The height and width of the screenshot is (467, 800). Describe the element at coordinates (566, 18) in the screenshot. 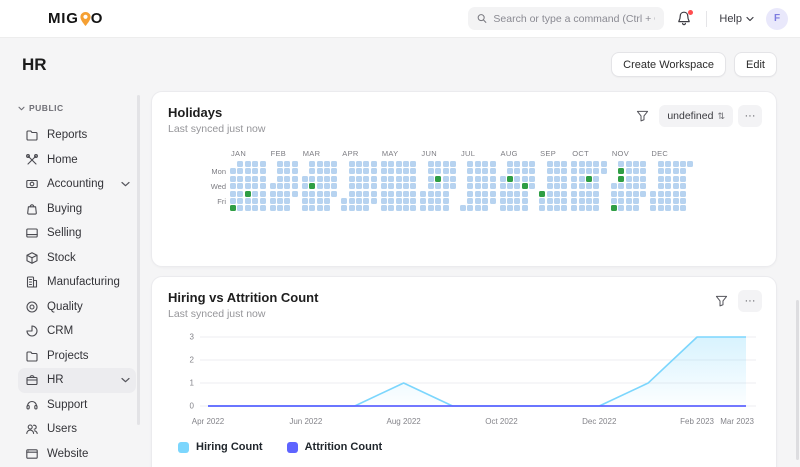

I see `global-search` at that location.